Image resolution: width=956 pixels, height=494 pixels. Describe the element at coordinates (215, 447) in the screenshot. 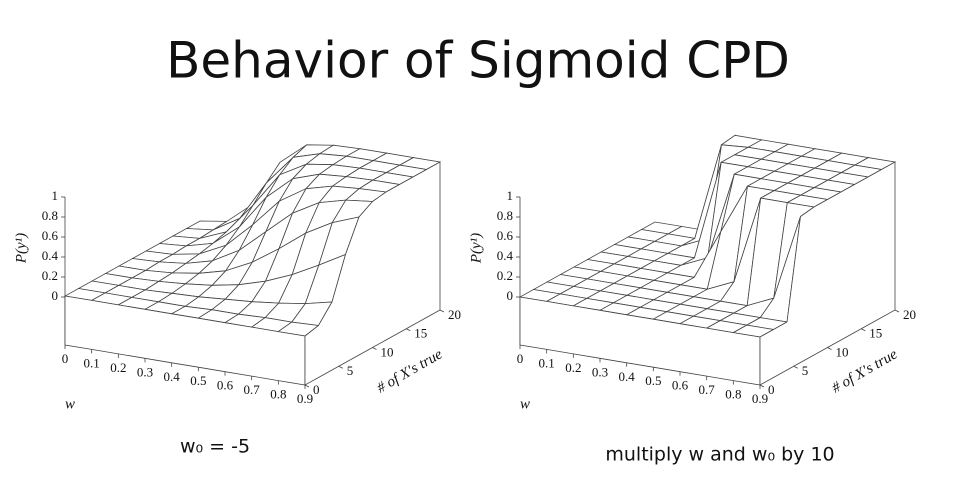

I see `caption: w₀ = -5` at that location.